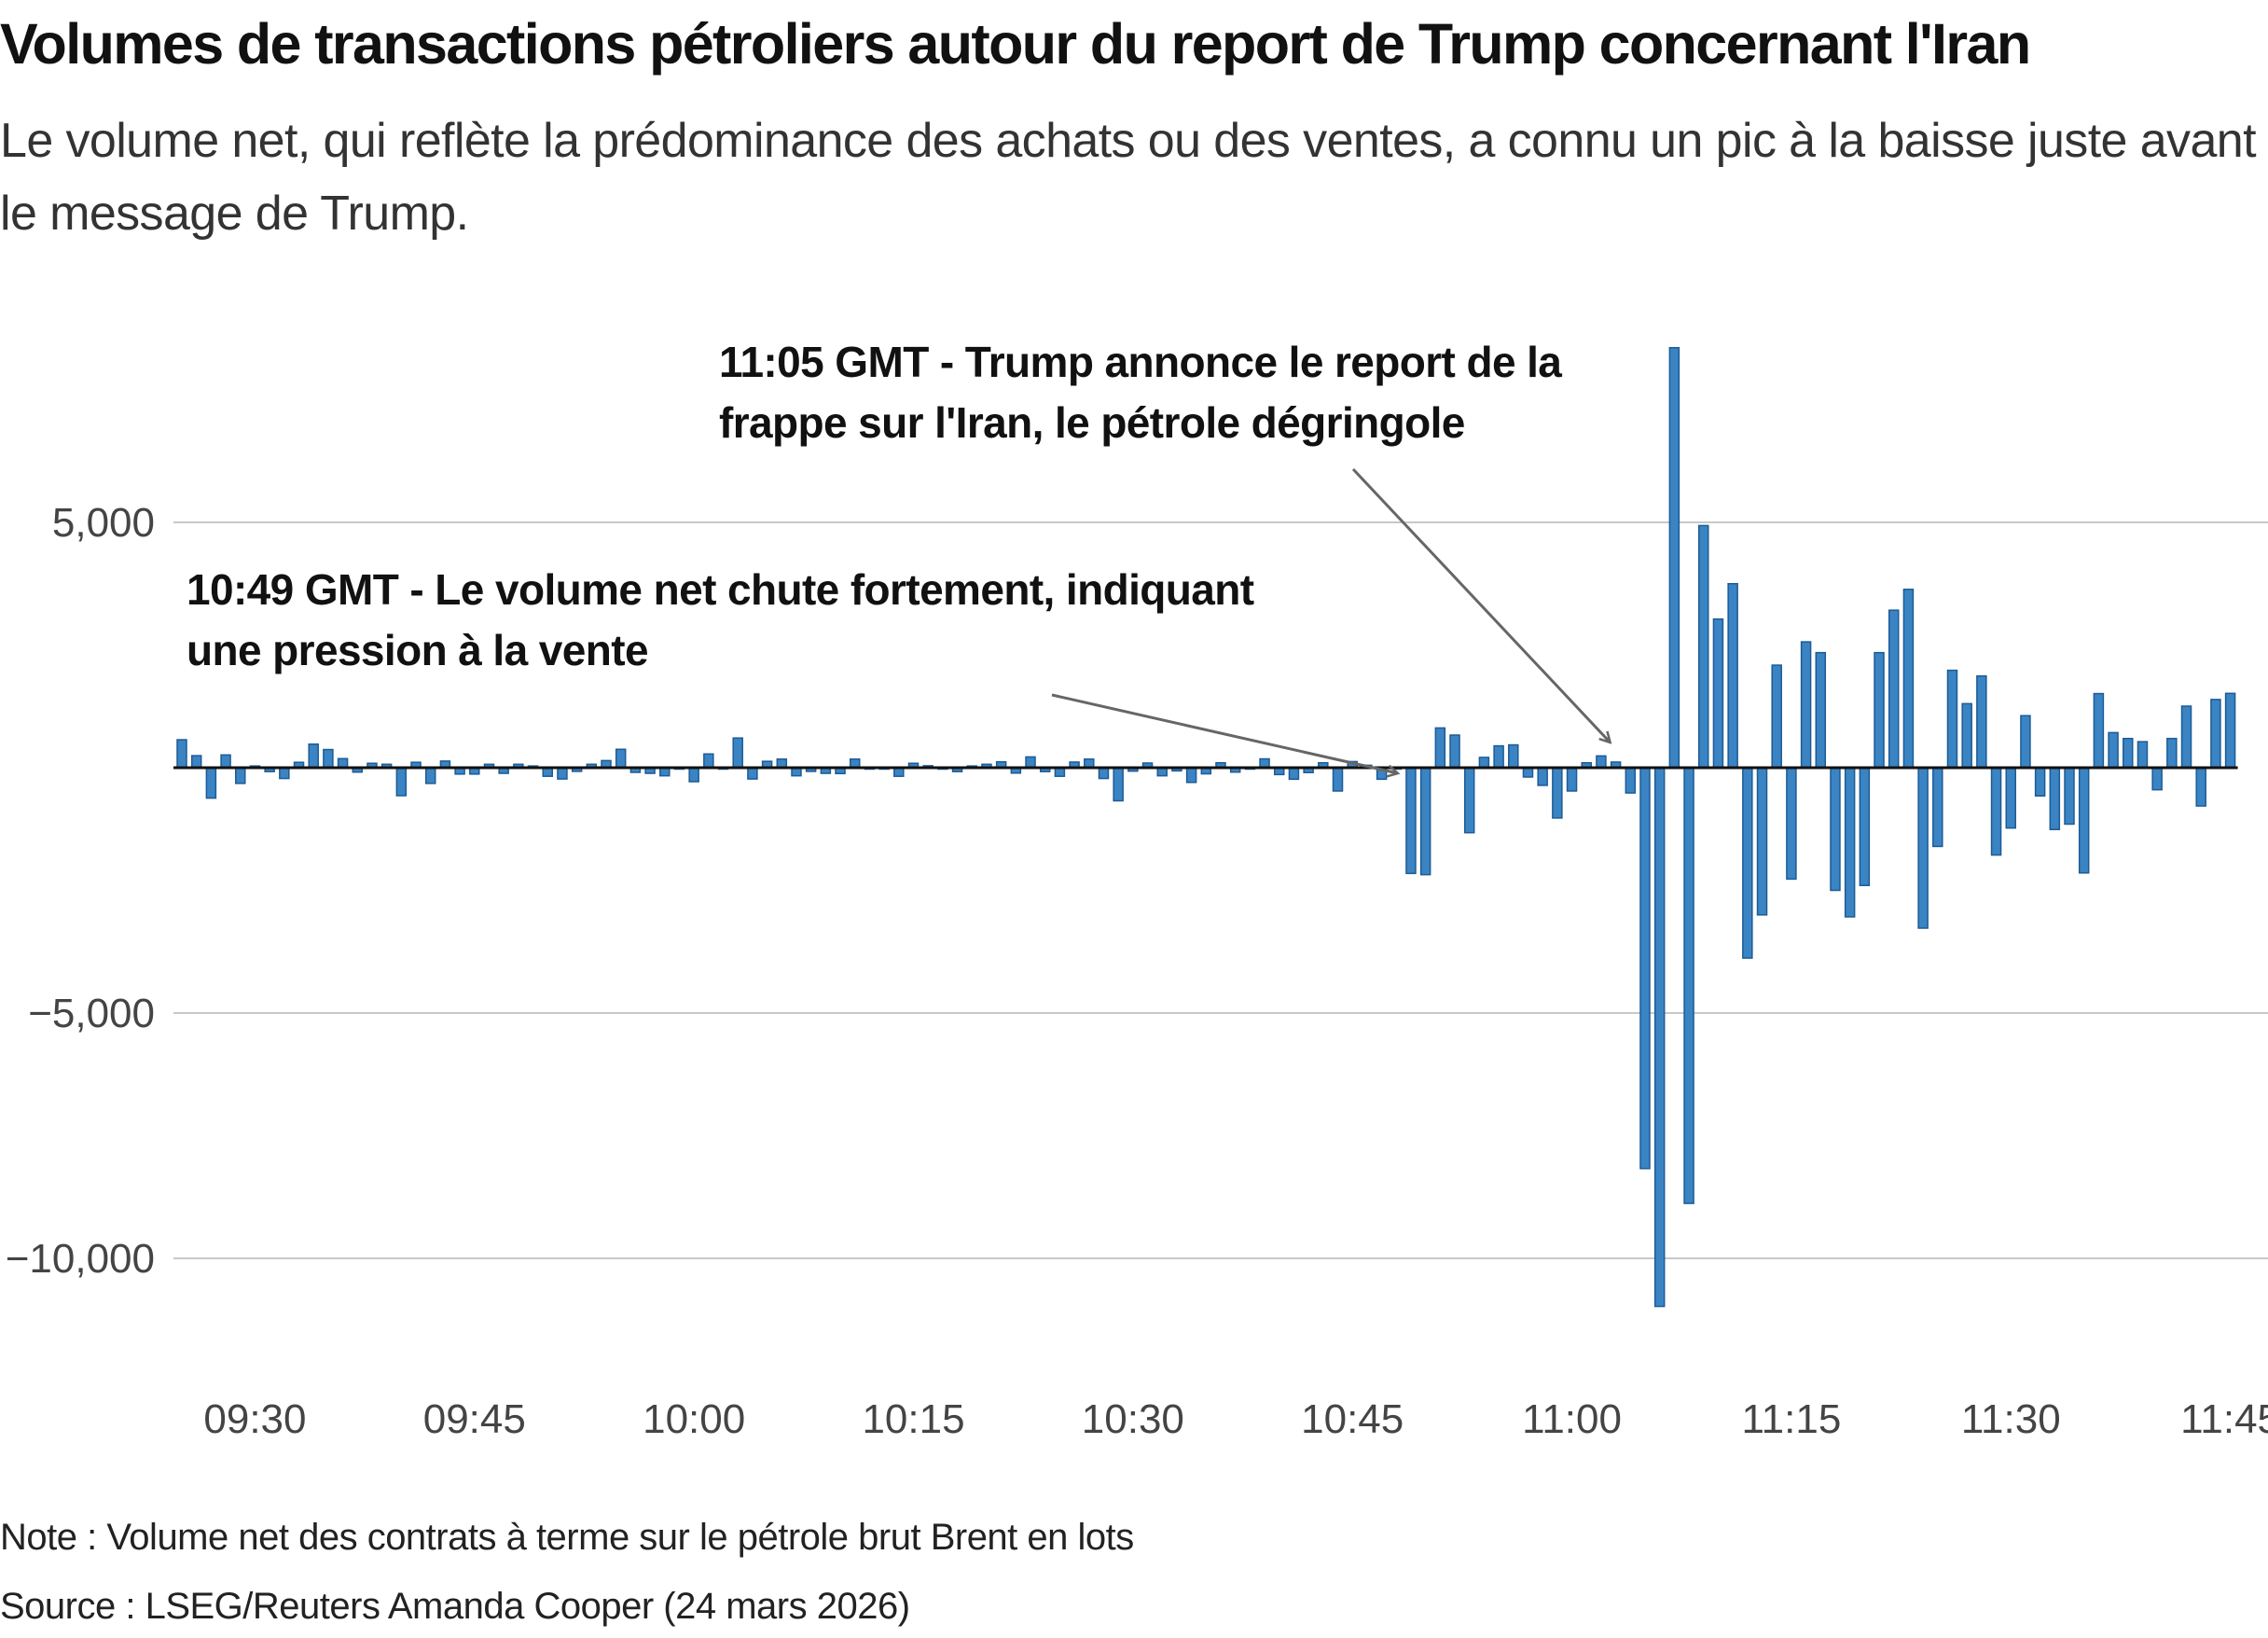 This screenshot has width=2268, height=1638. I want to click on x-tick-label: 09:45, so click(474, 1419).